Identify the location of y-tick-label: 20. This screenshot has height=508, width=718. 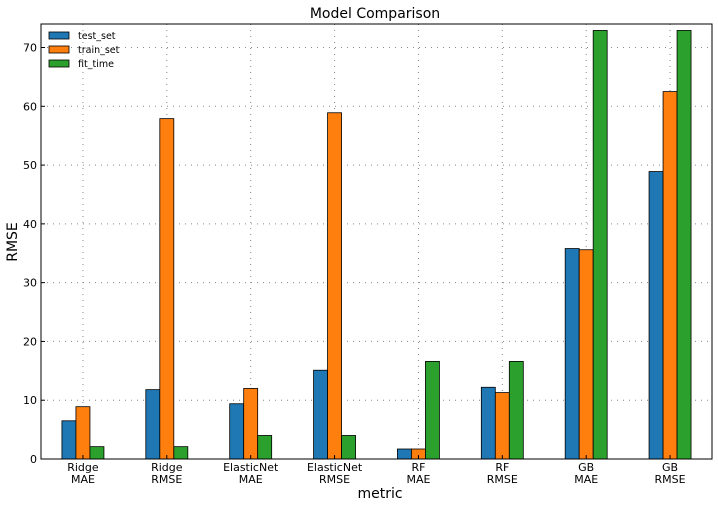
(30, 341).